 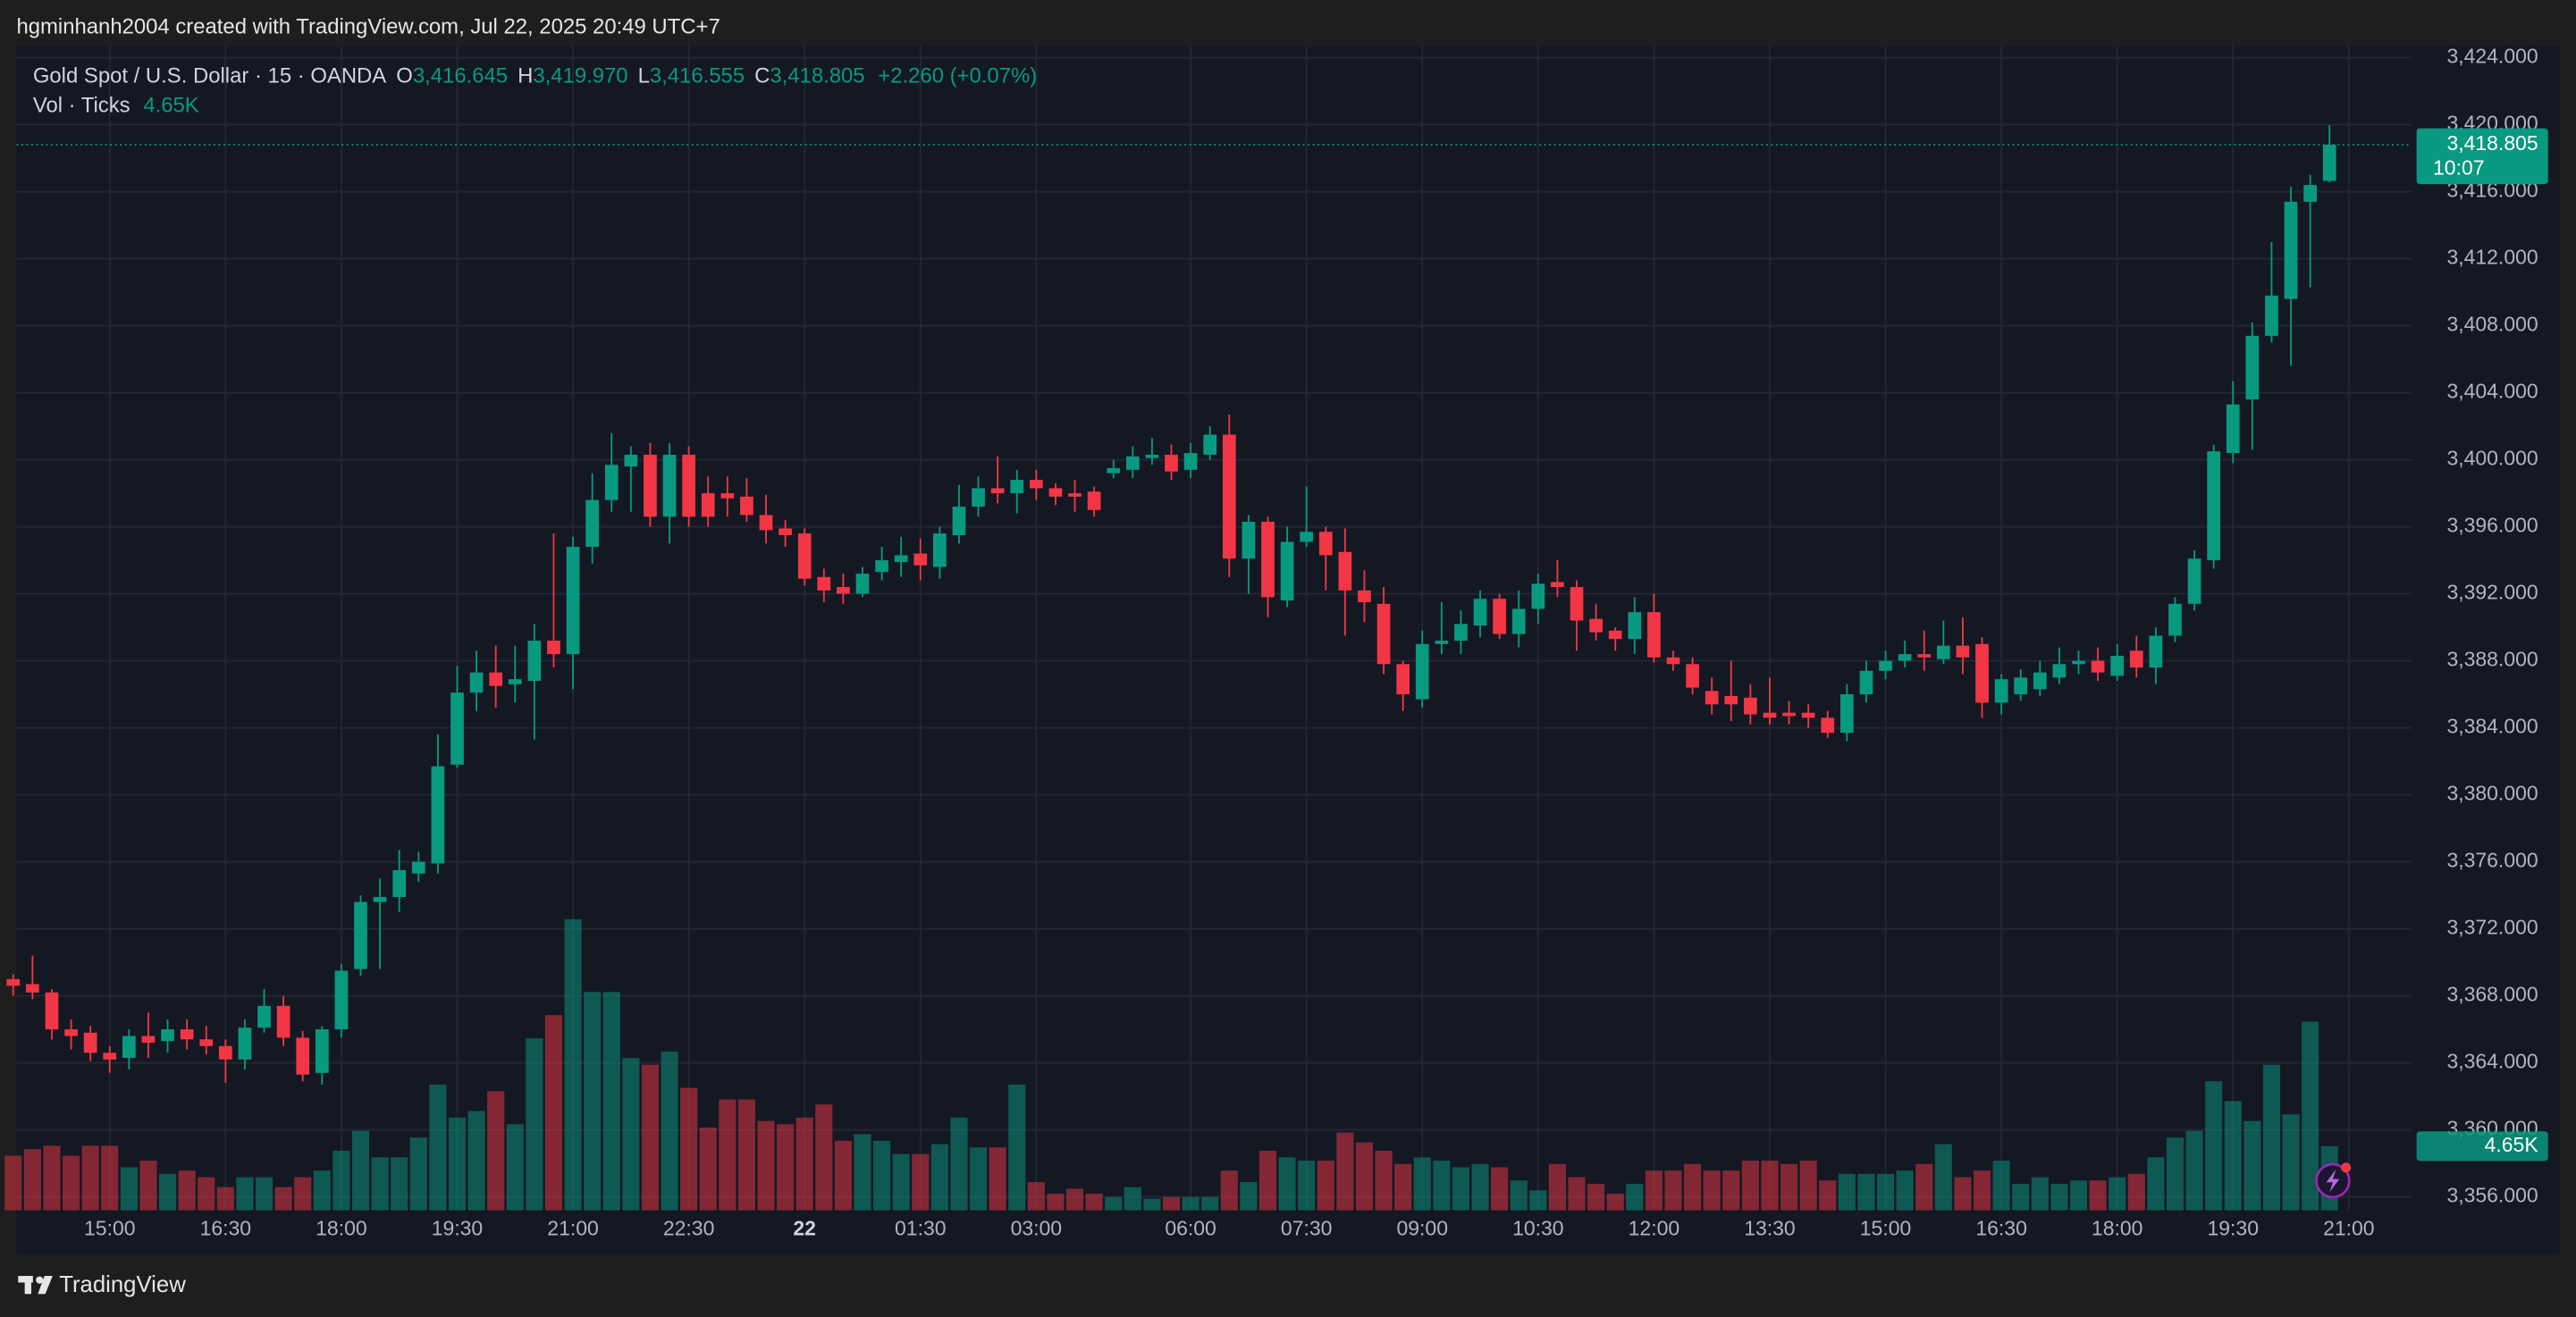 I want to click on alert-icon, so click(x=2334, y=1180).